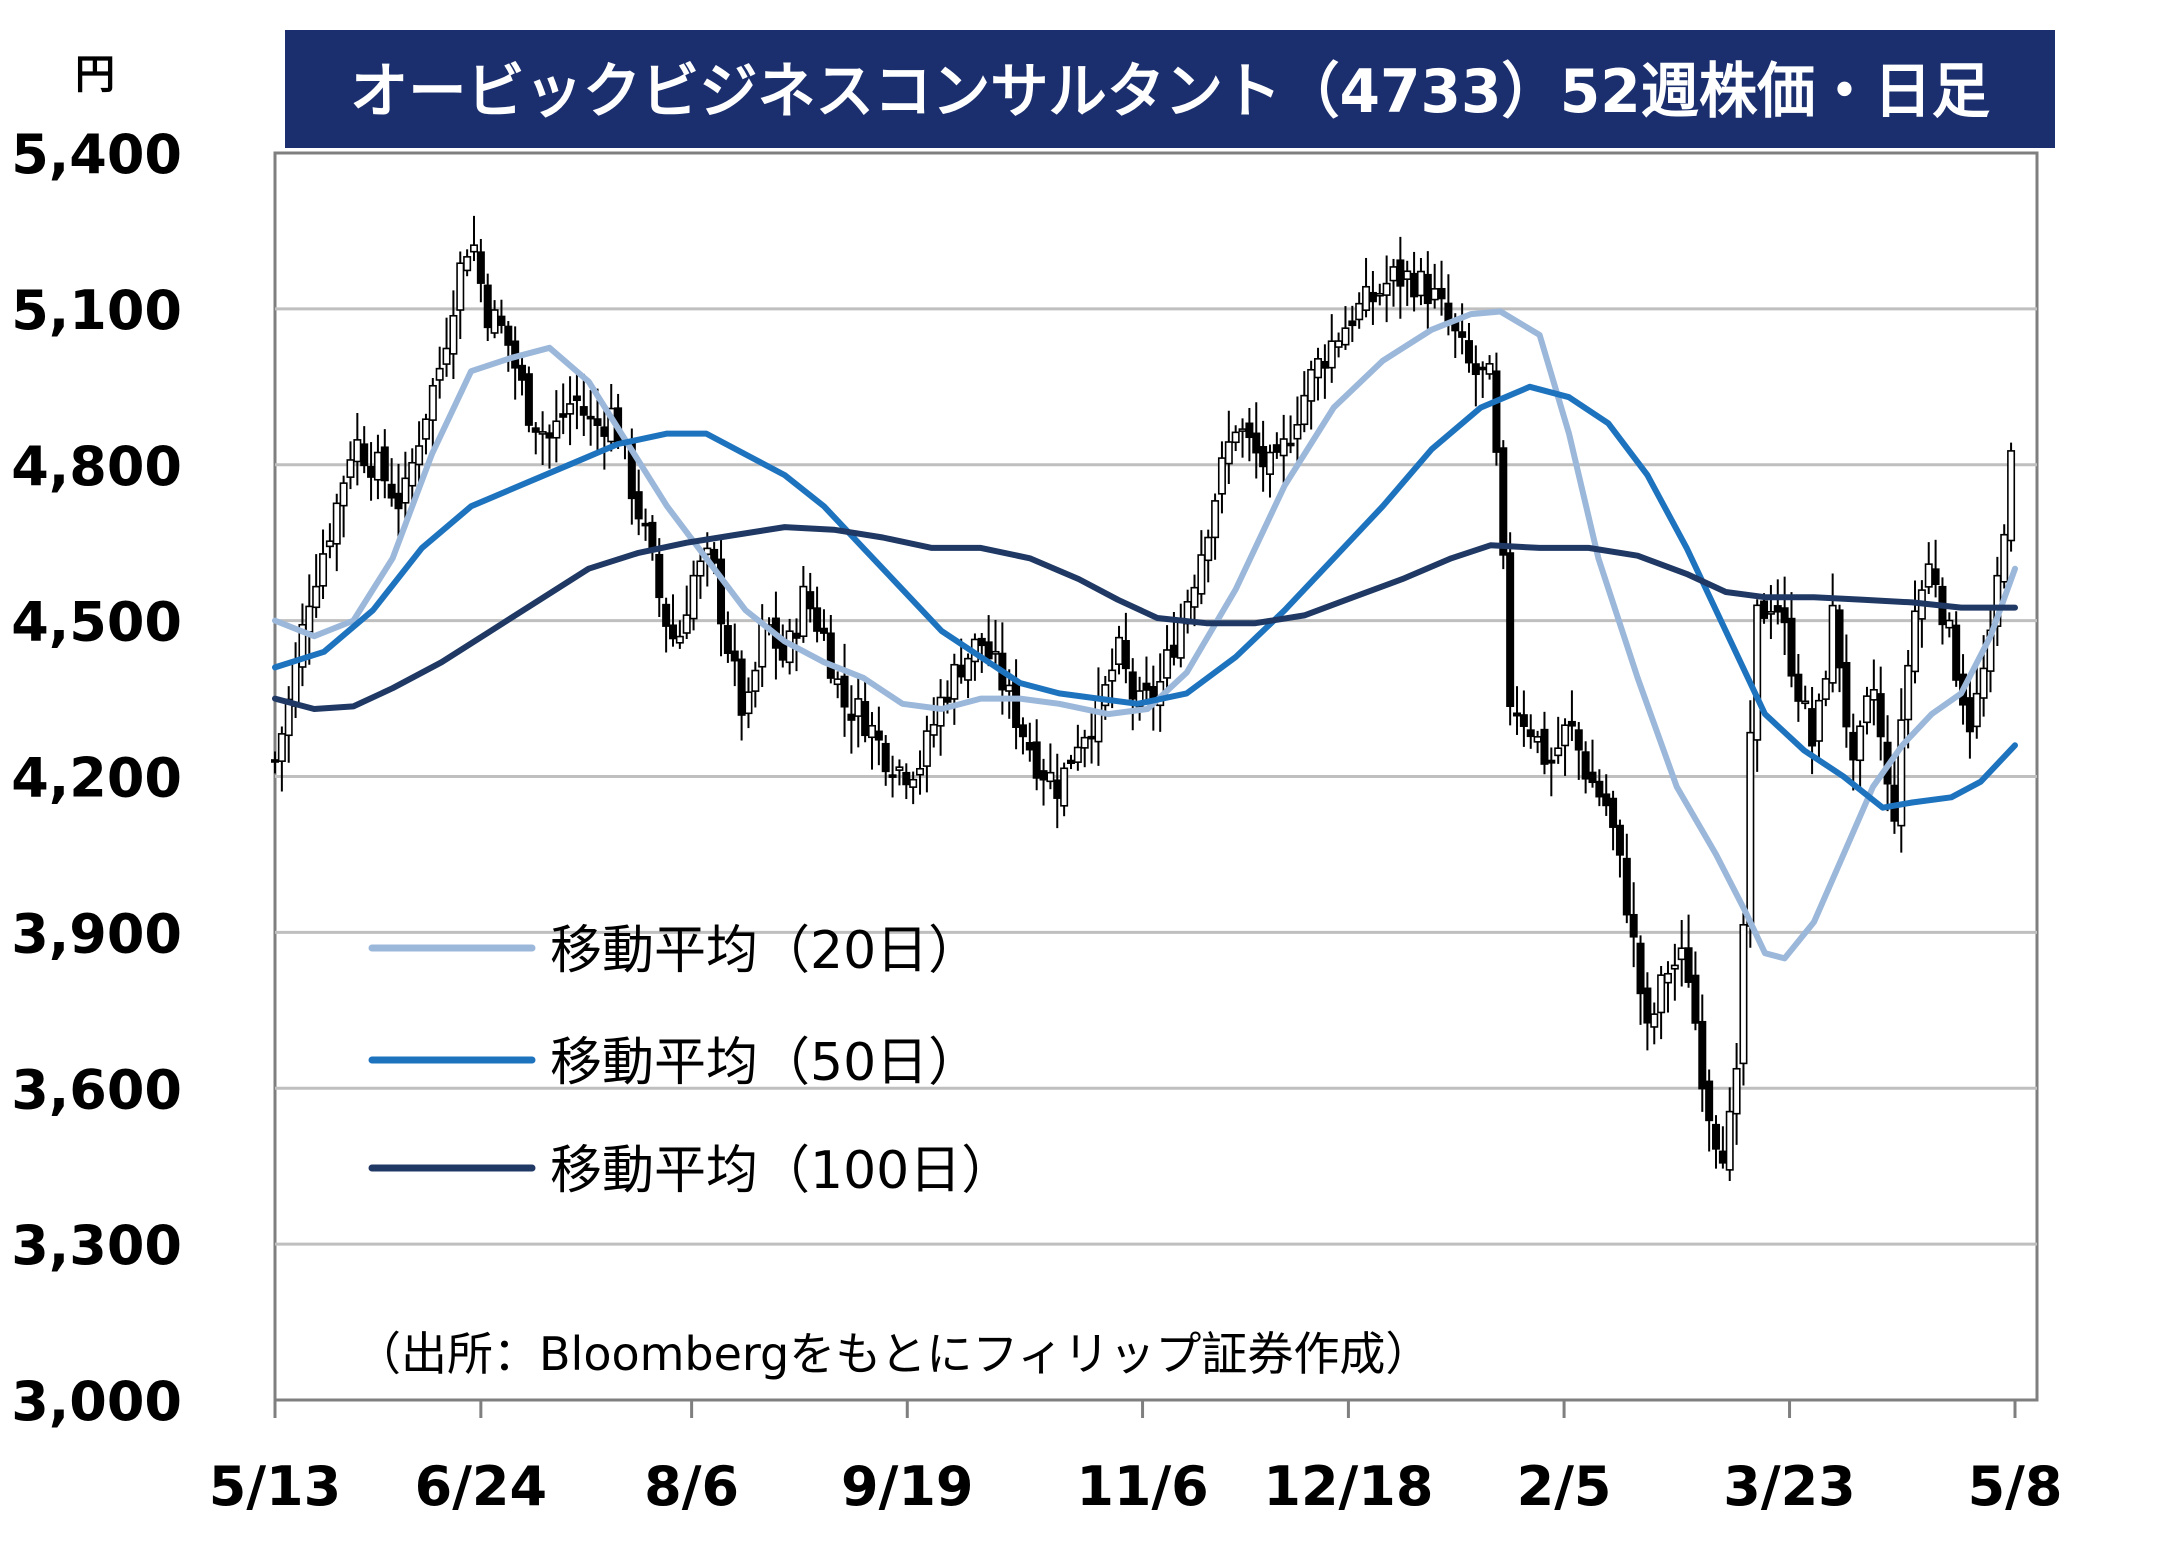 The height and width of the screenshot is (1541, 2167). I want to click on y-tick-label: 5,400, so click(96, 154).